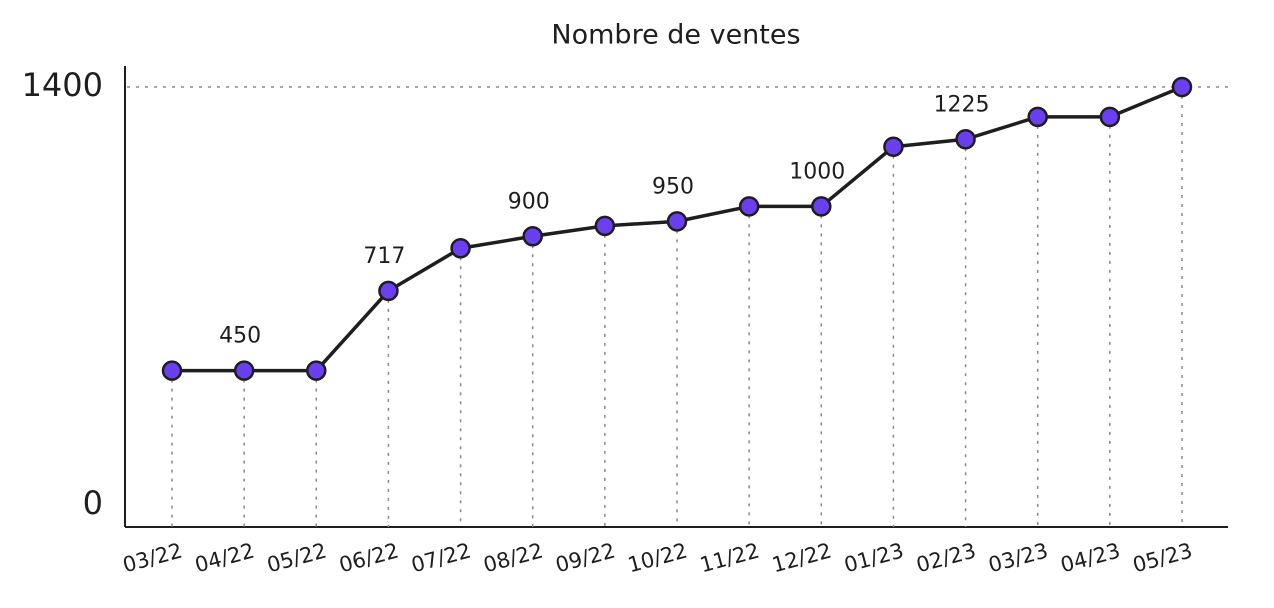  Describe the element at coordinates (817, 171) in the screenshot. I see `data-label: 1000` at that location.